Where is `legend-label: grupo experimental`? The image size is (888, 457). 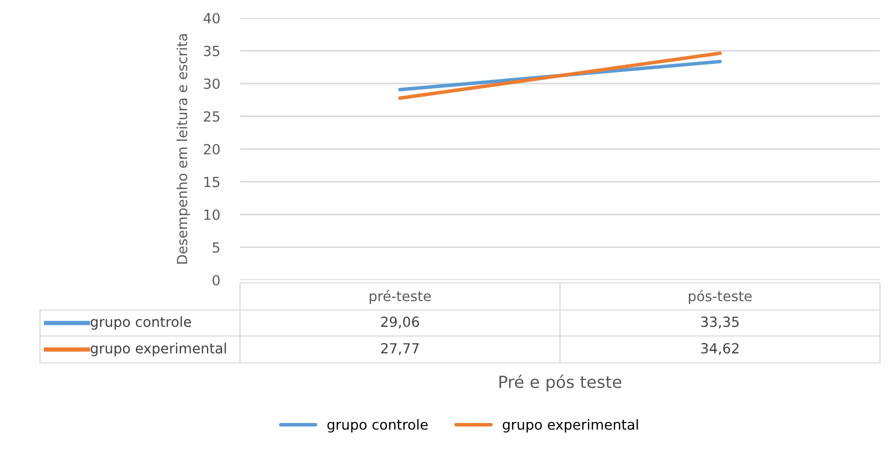
legend-label: grupo experimental is located at coordinates (158, 349).